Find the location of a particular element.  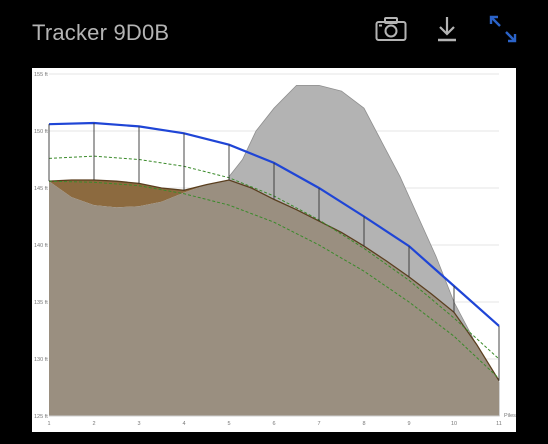

download-icon is located at coordinates (447, 29).